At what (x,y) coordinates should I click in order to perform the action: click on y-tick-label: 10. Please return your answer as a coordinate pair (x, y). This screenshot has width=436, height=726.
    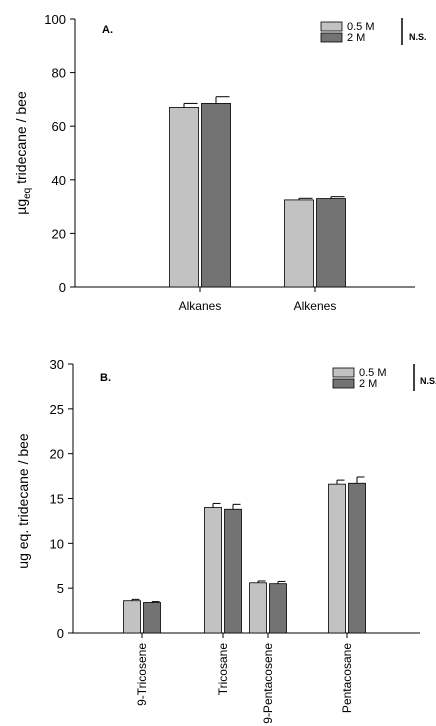
    Looking at the image, I should click on (57, 543).